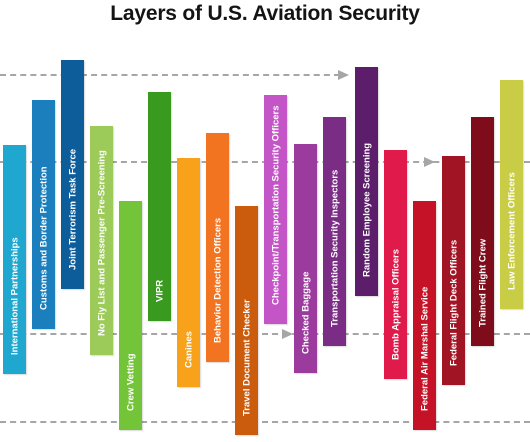  I want to click on layer-label: Checked Baggage, so click(305, 312).